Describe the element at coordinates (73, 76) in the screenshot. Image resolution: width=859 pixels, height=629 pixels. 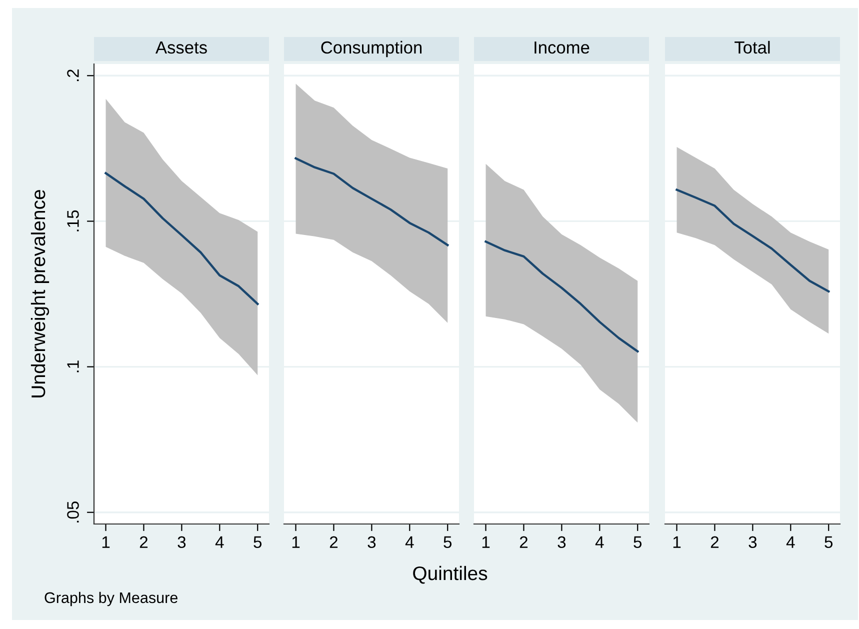
I see `y-tick-label: .2` at that location.